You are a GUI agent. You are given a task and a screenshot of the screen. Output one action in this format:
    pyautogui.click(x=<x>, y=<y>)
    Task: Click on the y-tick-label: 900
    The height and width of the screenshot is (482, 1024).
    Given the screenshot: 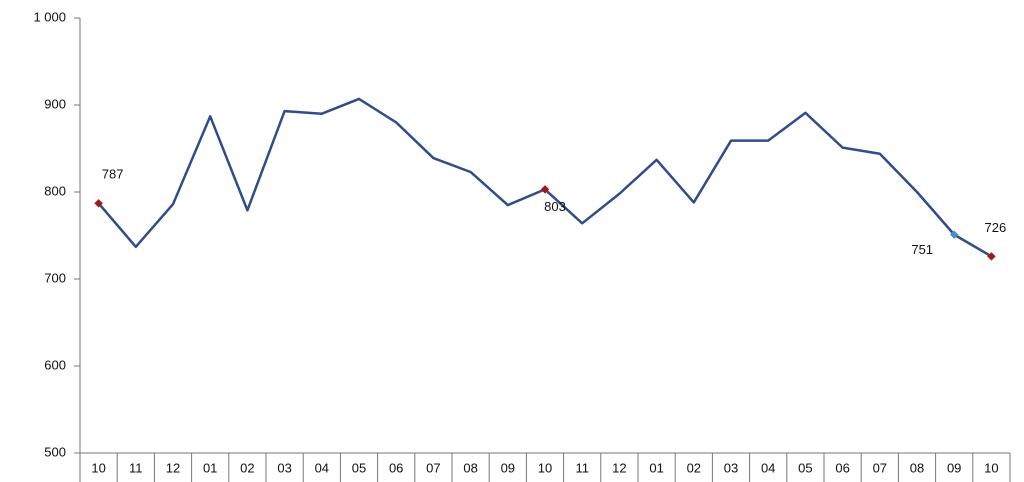 What is the action you would take?
    pyautogui.click(x=55, y=103)
    